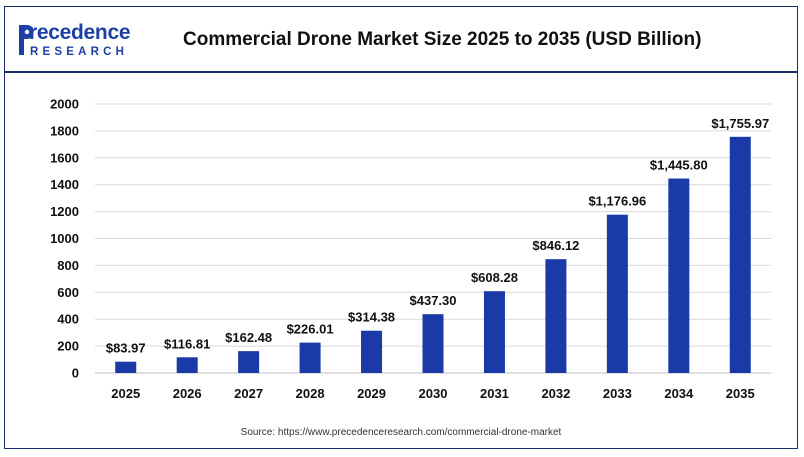 The height and width of the screenshot is (457, 804). Describe the element at coordinates (371, 393) in the screenshot. I see `x-tick-label-2029: 2029` at that location.